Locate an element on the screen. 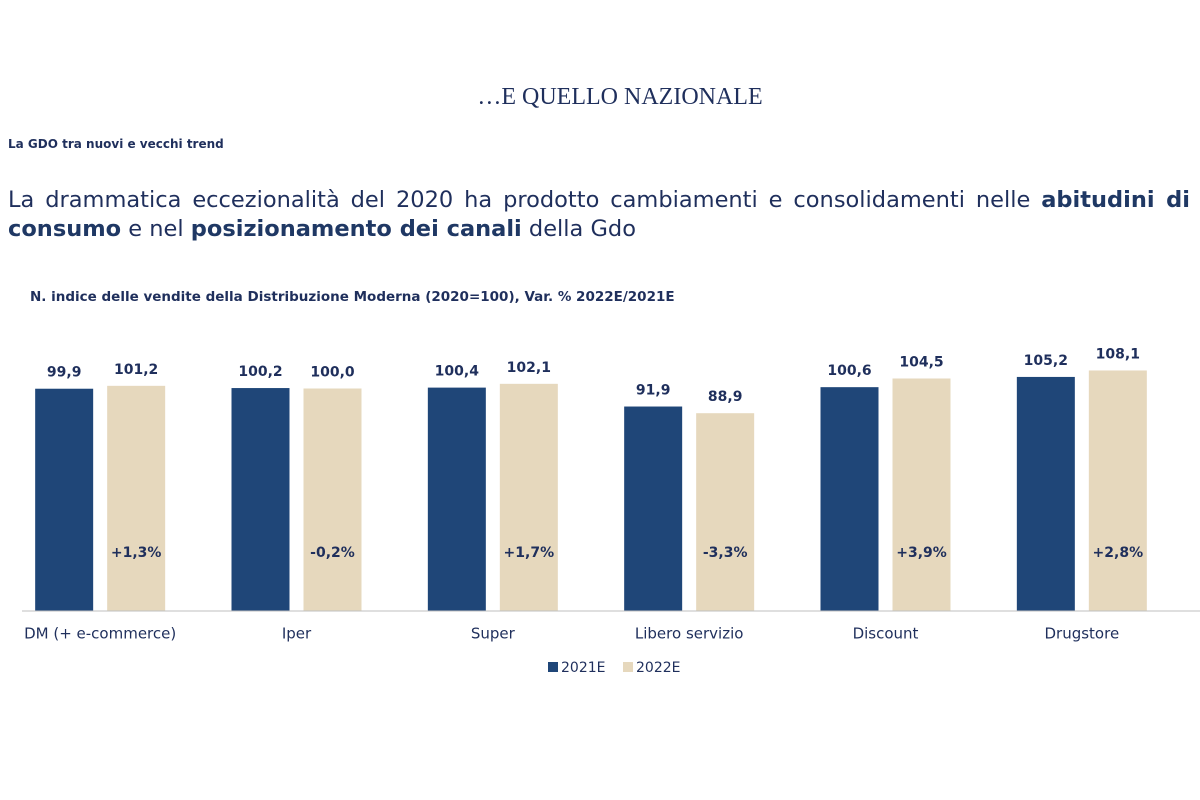 The width and height of the screenshot is (1200, 800). data-label: 100,2 is located at coordinates (260, 372).